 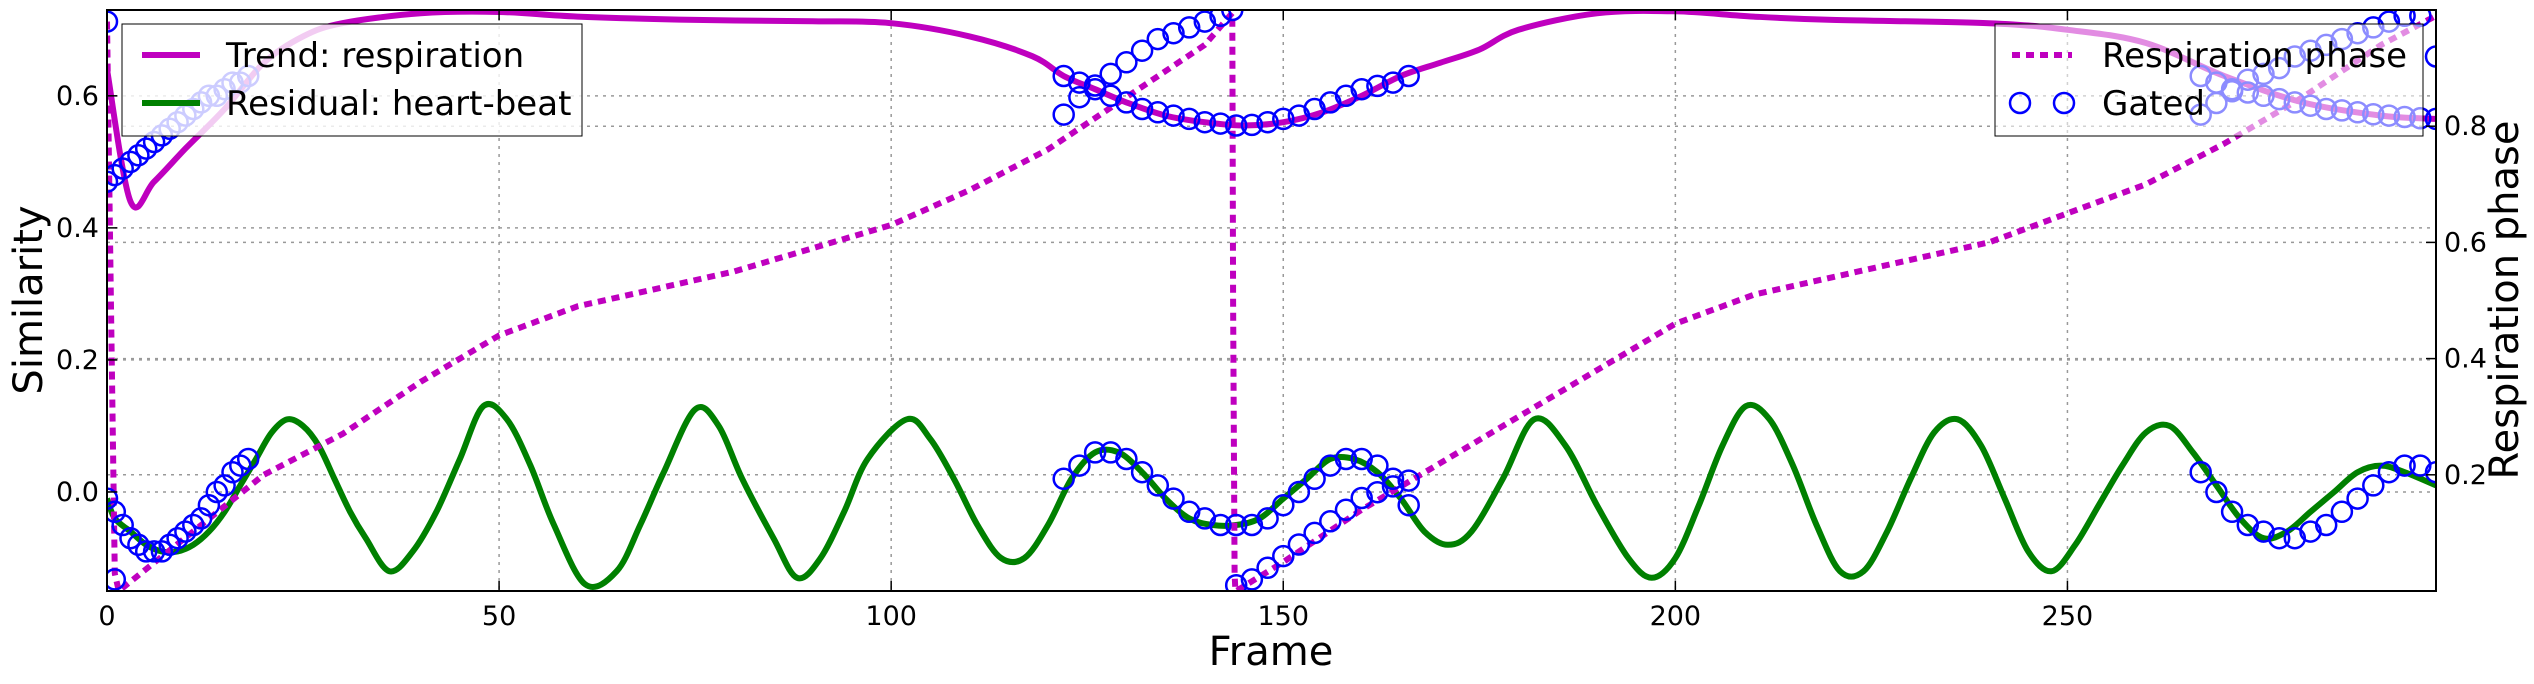 I want to click on legend-left-box, so click(x=352, y=80).